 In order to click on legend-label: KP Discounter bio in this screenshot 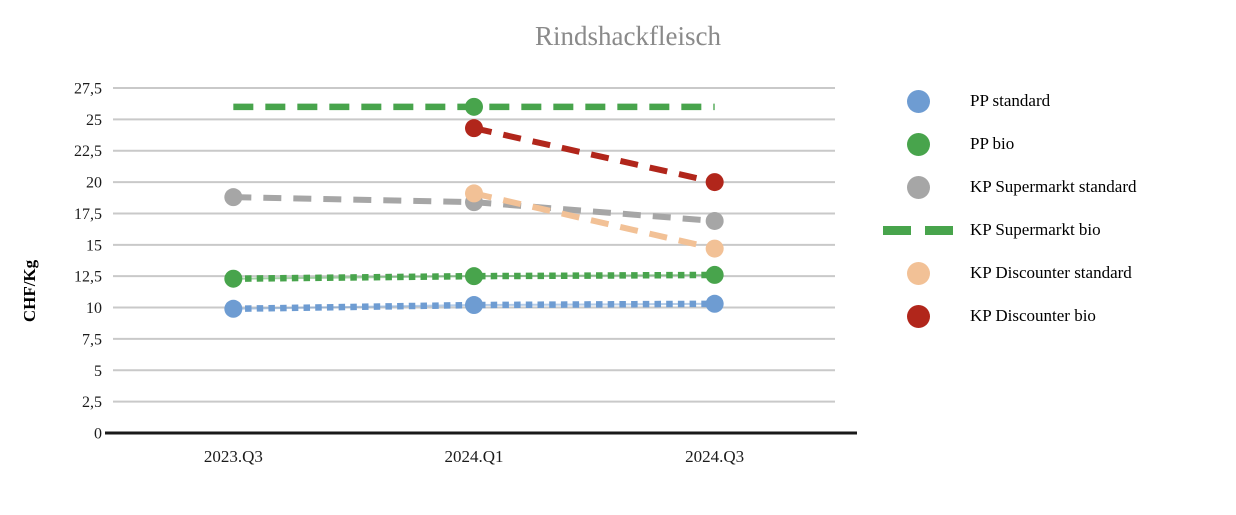, I will do `click(1033, 315)`.